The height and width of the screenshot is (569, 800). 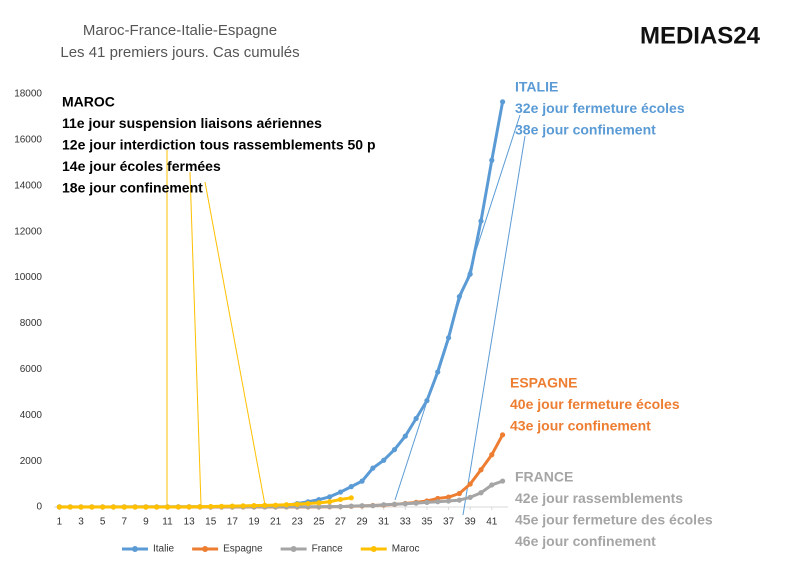 What do you see at coordinates (132, 188) in the screenshot?
I see `annotation: 18e jour confinement` at bounding box center [132, 188].